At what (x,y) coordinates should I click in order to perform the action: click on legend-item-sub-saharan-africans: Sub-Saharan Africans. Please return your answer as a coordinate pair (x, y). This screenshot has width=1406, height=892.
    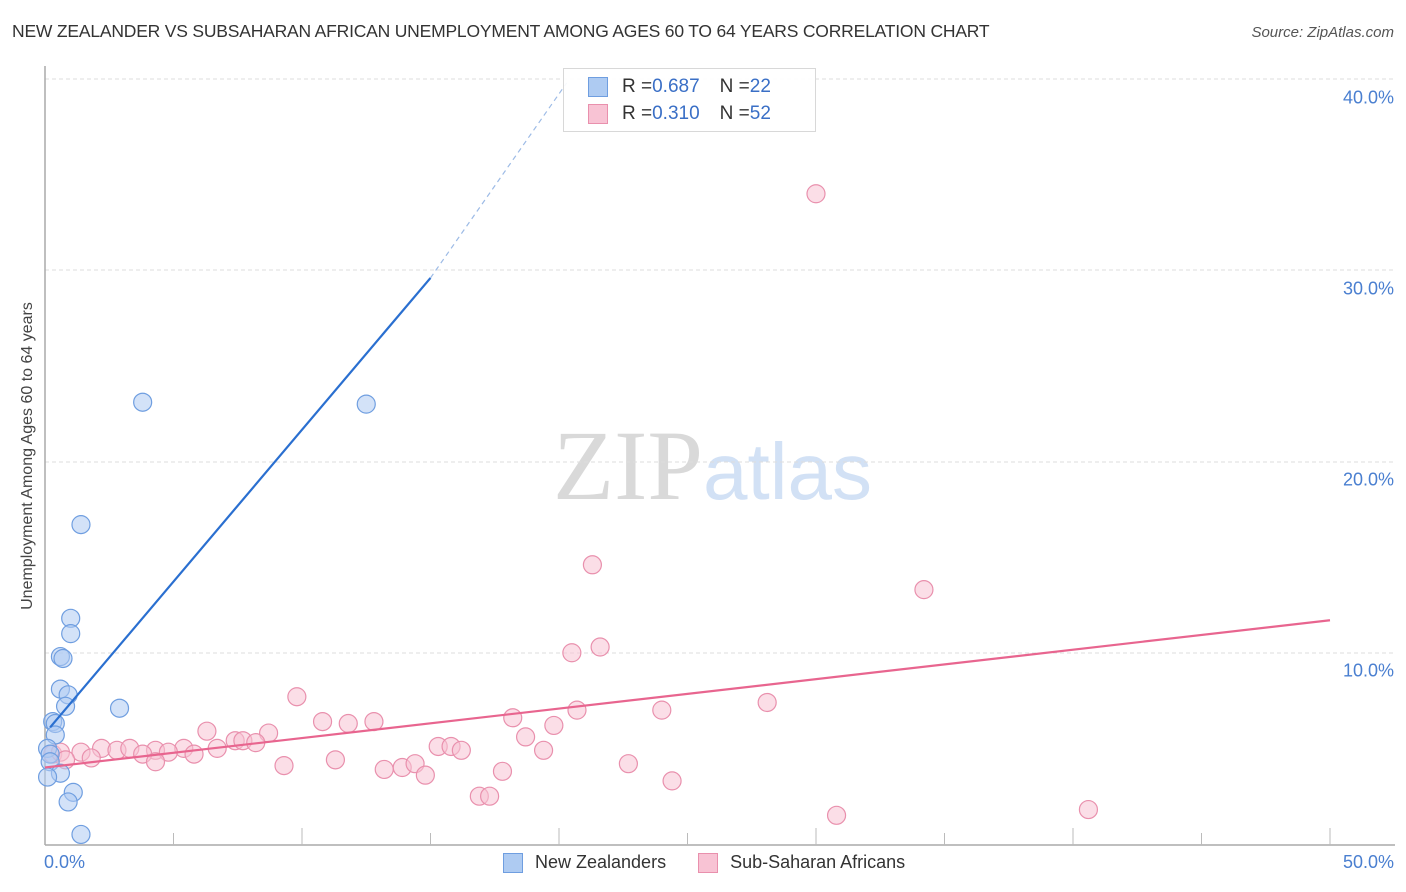
    Looking at the image, I should click on (801, 862).